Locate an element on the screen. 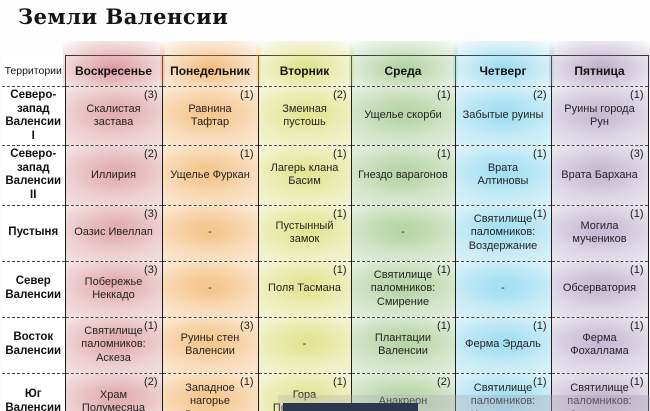 The width and height of the screenshot is (650, 411). cell-location: Врата Бархана is located at coordinates (599, 174).